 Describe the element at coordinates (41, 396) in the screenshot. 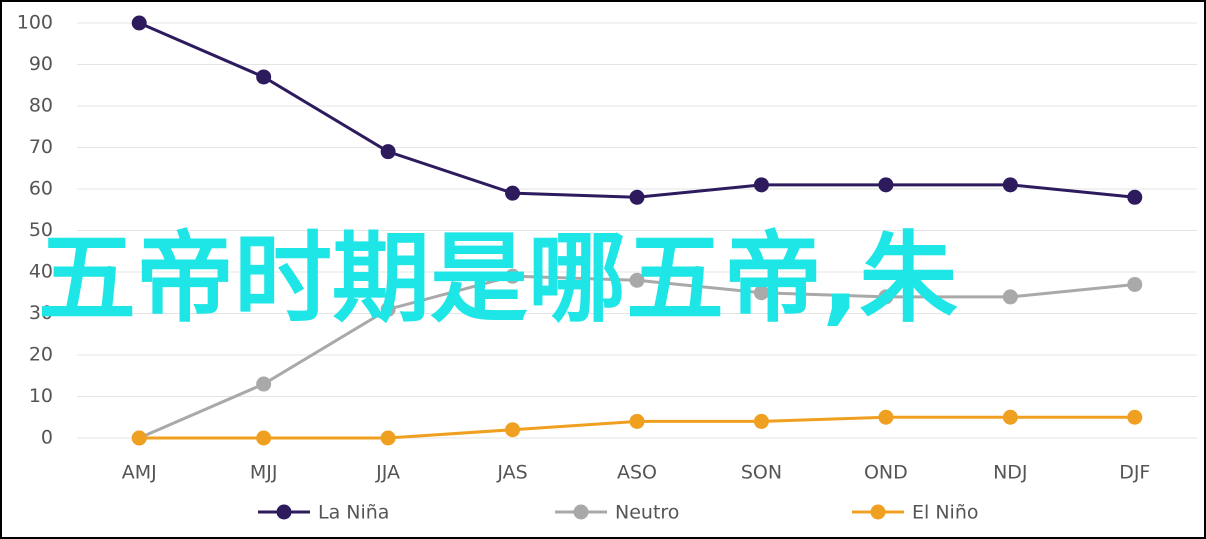

I see `y-tick-label: 10` at that location.